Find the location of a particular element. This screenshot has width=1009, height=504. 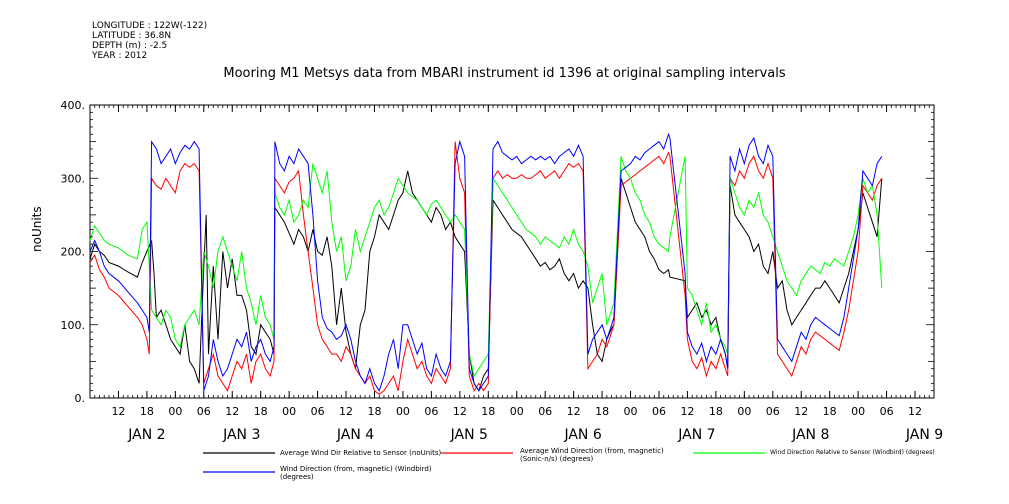

y-tick-label: 100. is located at coordinates (73, 325).